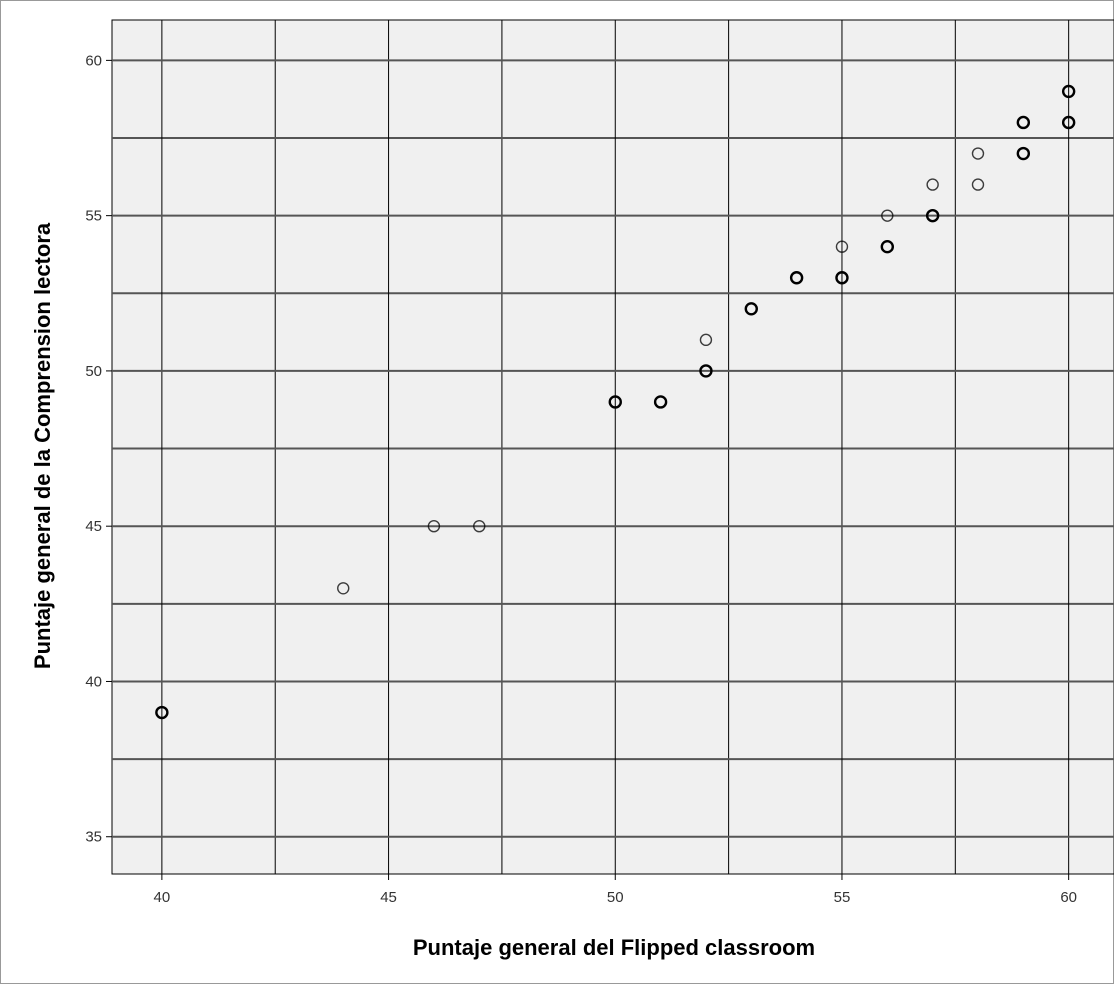 This screenshot has height=984, width=1114. What do you see at coordinates (842, 897) in the screenshot?
I see `x-tick-label: 55` at bounding box center [842, 897].